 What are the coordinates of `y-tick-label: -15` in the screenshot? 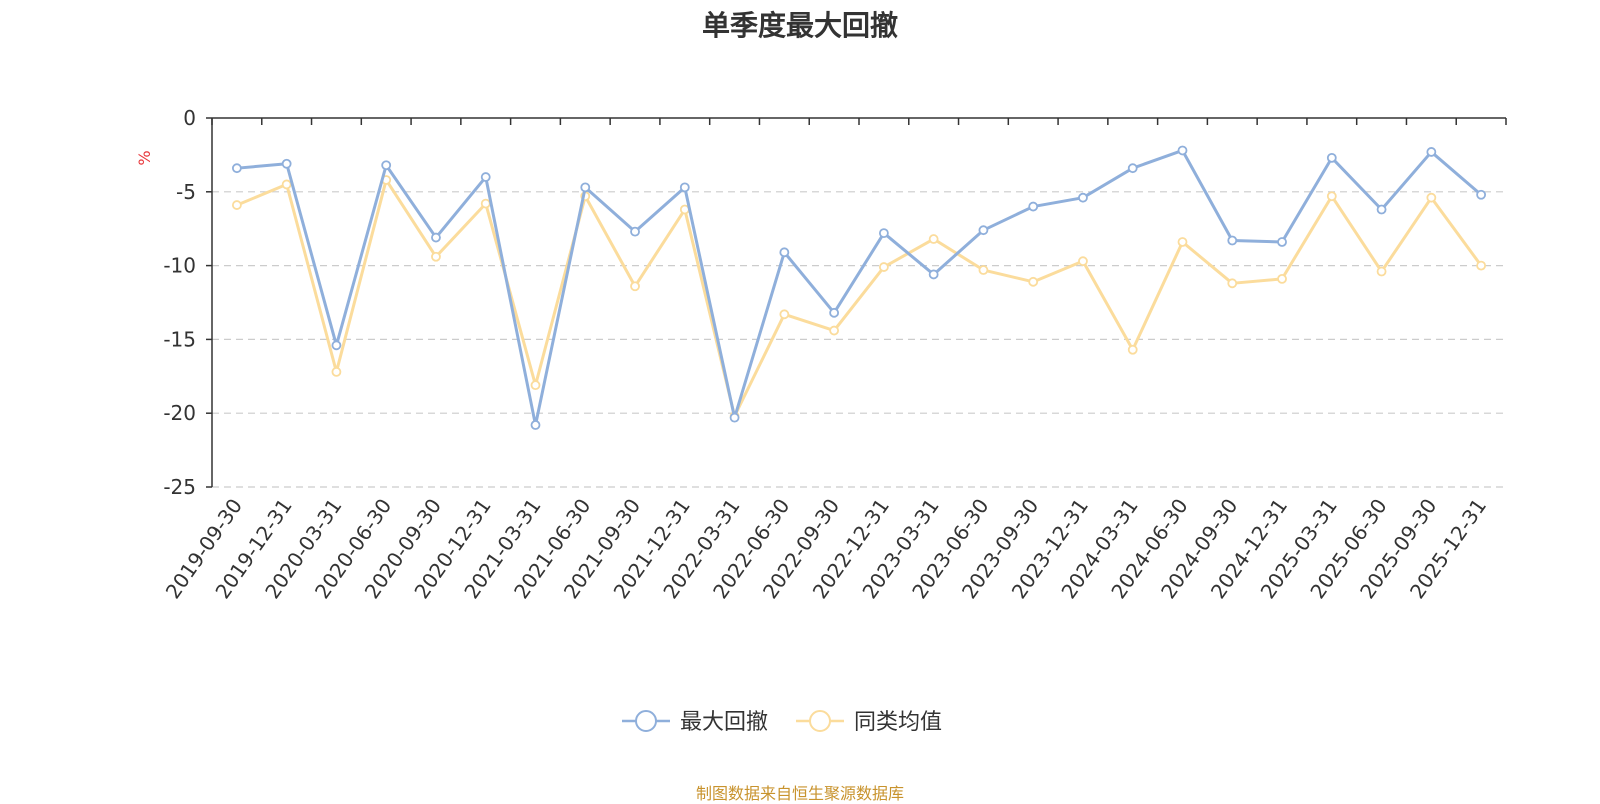 It's located at (179, 339).